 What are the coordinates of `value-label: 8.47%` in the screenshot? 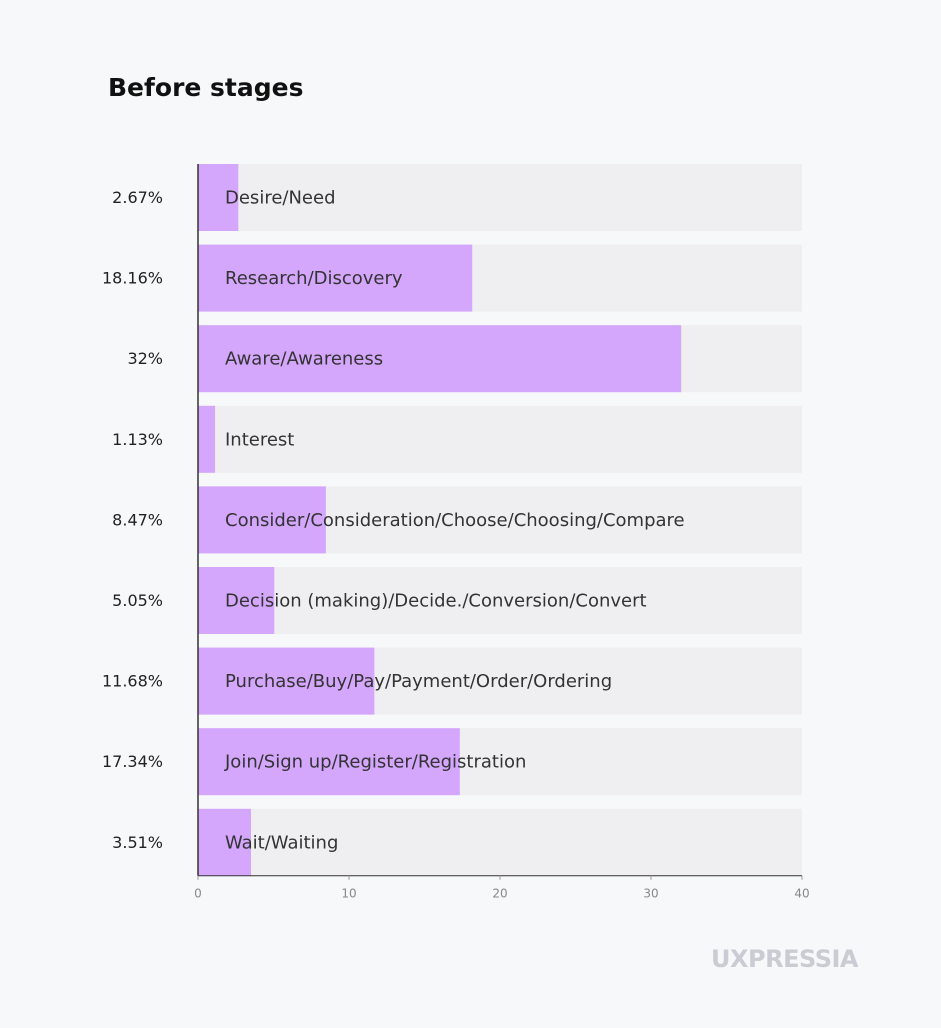 It's located at (137, 519).